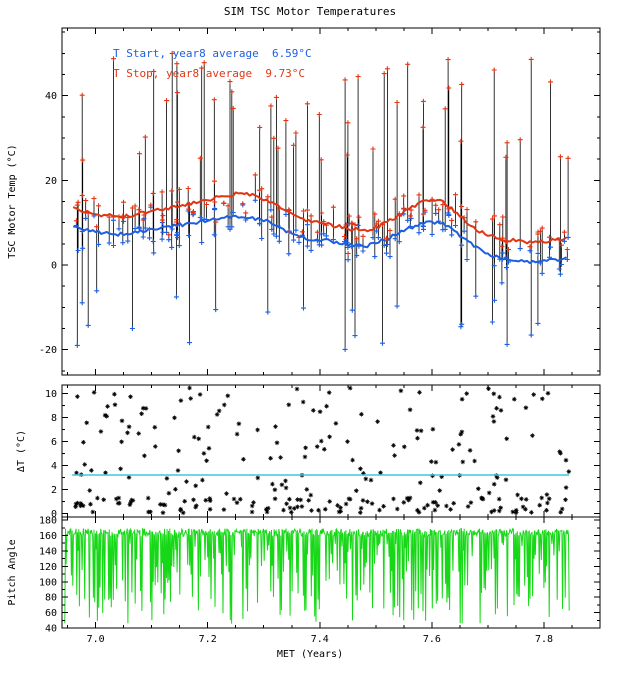 The image size is (620, 680). What do you see at coordinates (51, 394) in the screenshot?
I see `y-tick-label: 10` at bounding box center [51, 394].